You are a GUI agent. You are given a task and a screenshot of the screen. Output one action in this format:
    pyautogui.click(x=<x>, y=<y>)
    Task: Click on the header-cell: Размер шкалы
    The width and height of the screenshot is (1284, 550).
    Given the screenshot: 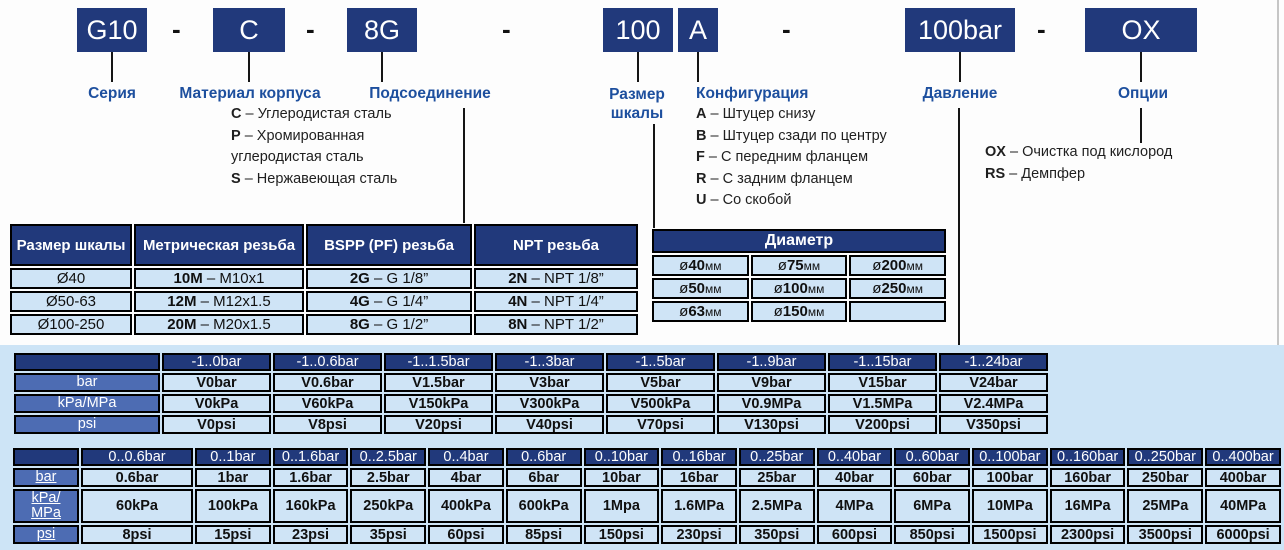 What is the action you would take?
    pyautogui.click(x=71, y=245)
    